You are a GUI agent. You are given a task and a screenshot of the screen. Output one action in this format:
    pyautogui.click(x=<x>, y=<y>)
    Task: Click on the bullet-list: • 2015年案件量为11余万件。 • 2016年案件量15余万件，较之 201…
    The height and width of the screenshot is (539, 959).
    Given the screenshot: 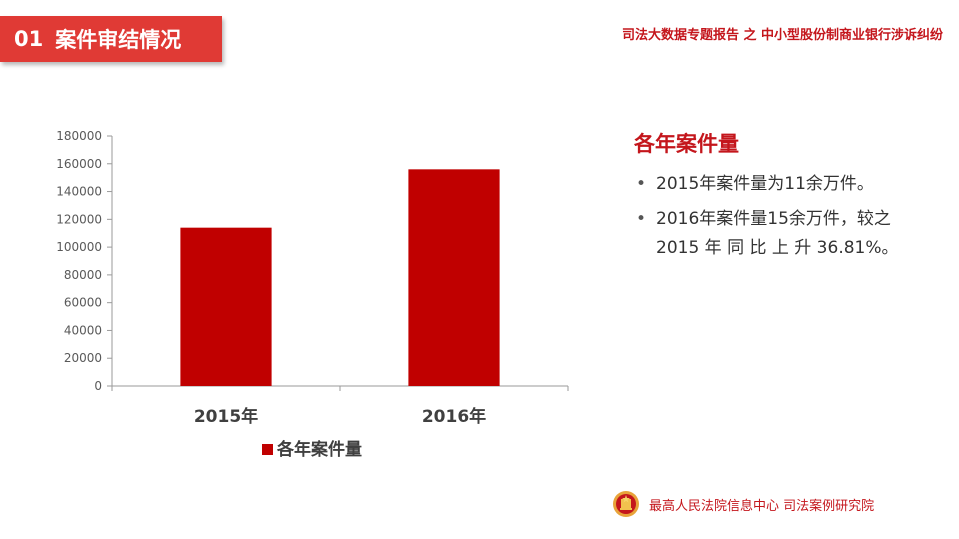 What is the action you would take?
    pyautogui.click(x=779, y=216)
    